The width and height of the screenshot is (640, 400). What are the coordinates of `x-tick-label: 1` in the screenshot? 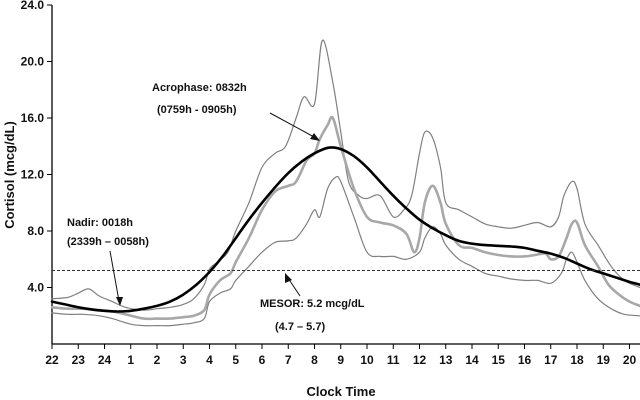 It's located at (130, 360).